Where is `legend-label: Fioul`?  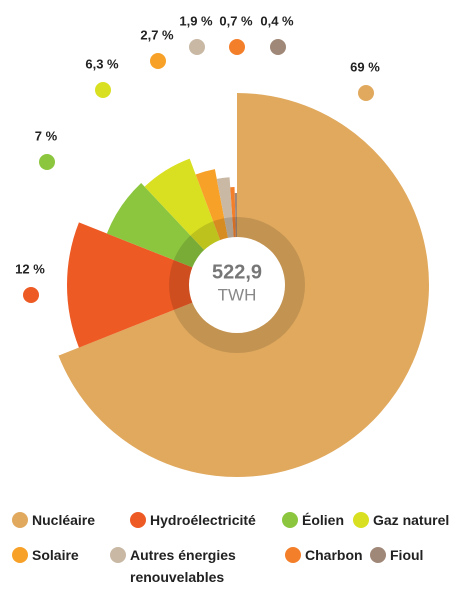
legend-label: Fioul is located at coordinates (407, 555).